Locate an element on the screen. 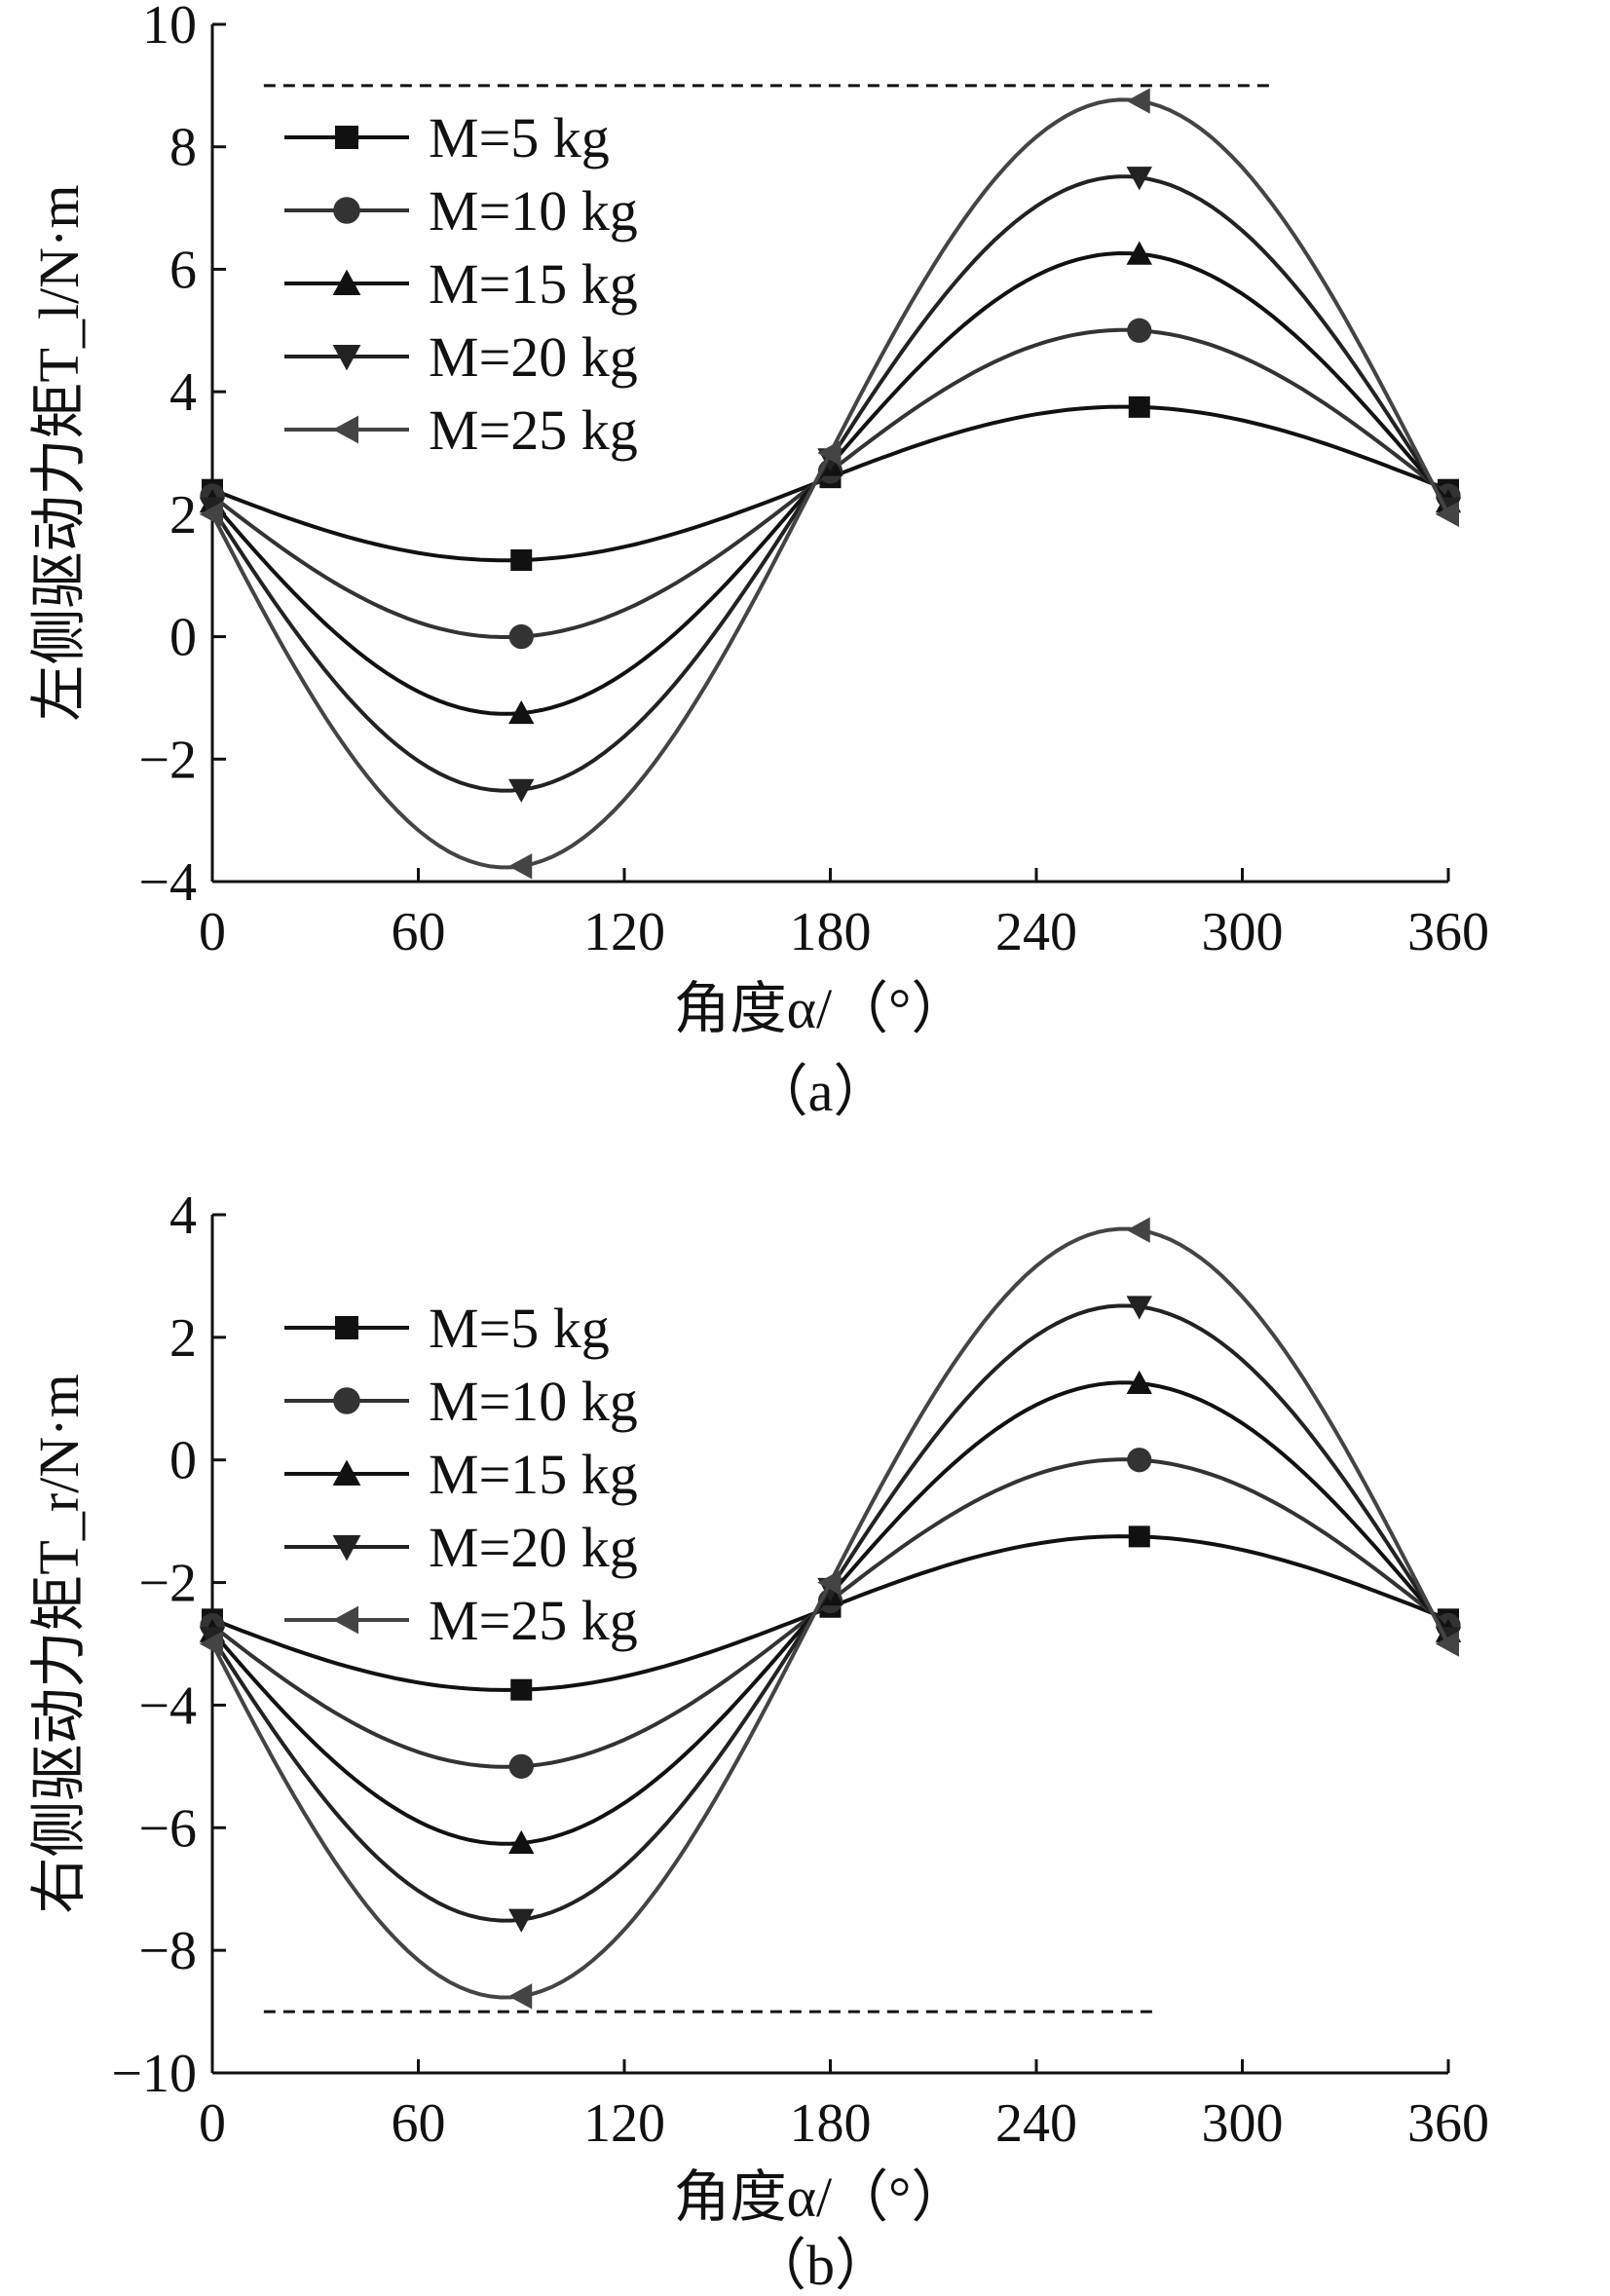 The height and width of the screenshot is (2296, 1610). y-tick-label: 6 is located at coordinates (183, 270).